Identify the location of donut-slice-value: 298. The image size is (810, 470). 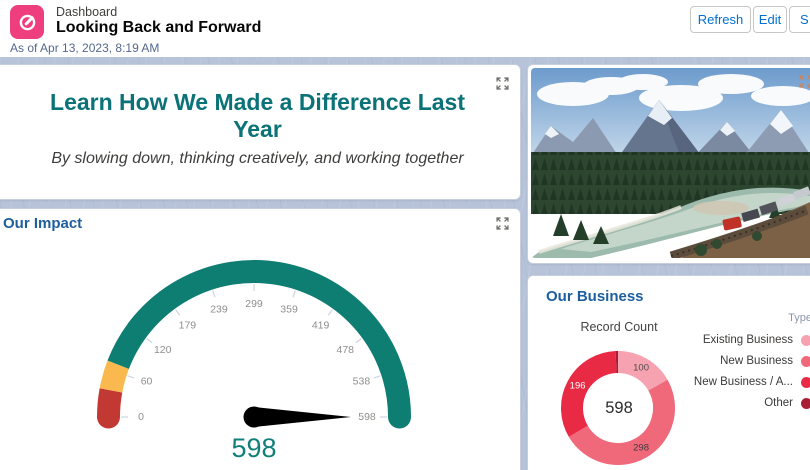
(641, 447).